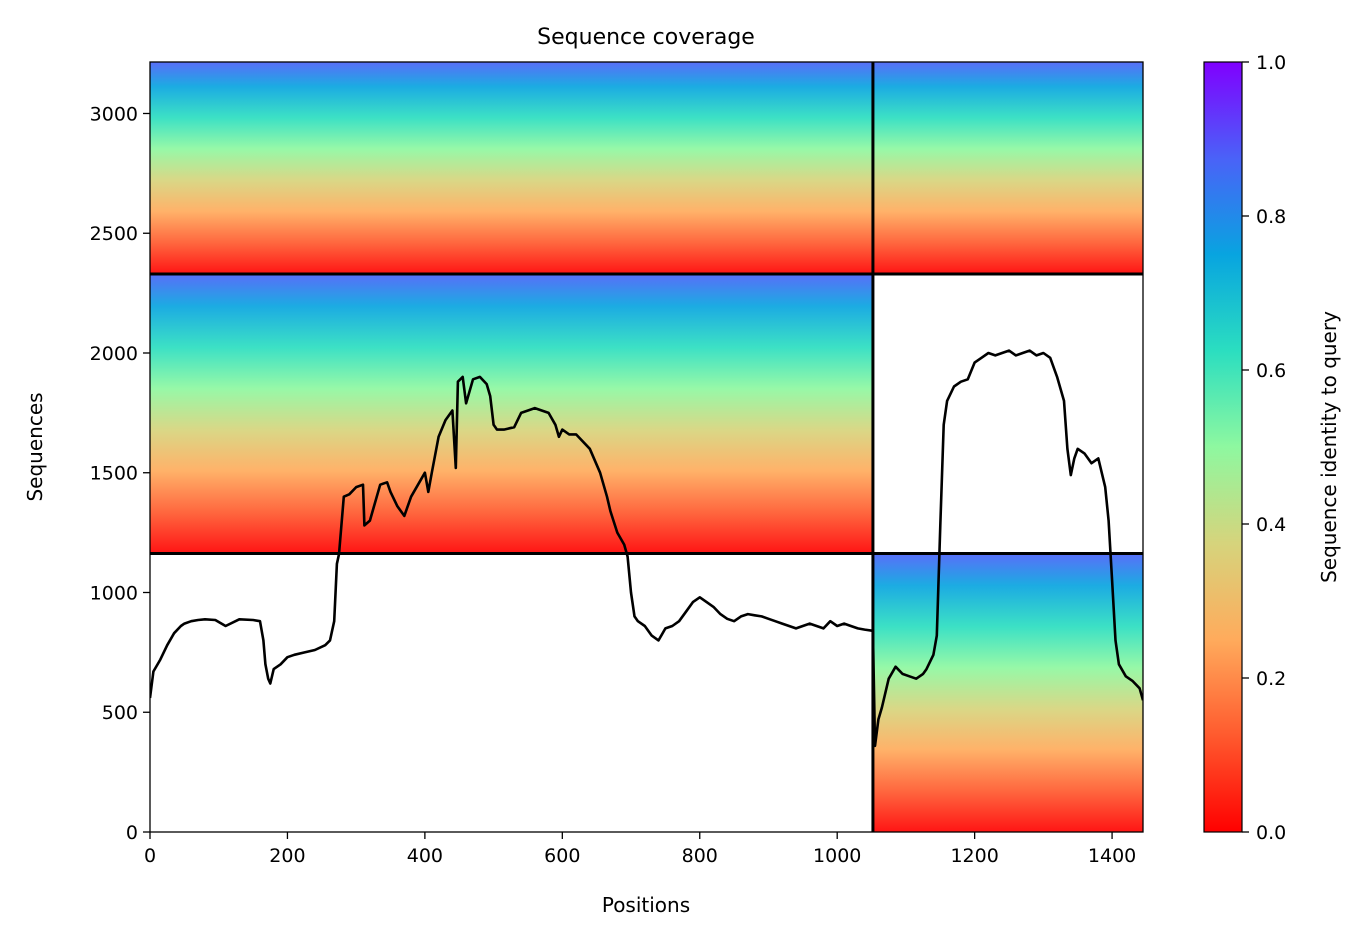  Describe the element at coordinates (114, 354) in the screenshot. I see `y-tick-label: 2000` at that location.